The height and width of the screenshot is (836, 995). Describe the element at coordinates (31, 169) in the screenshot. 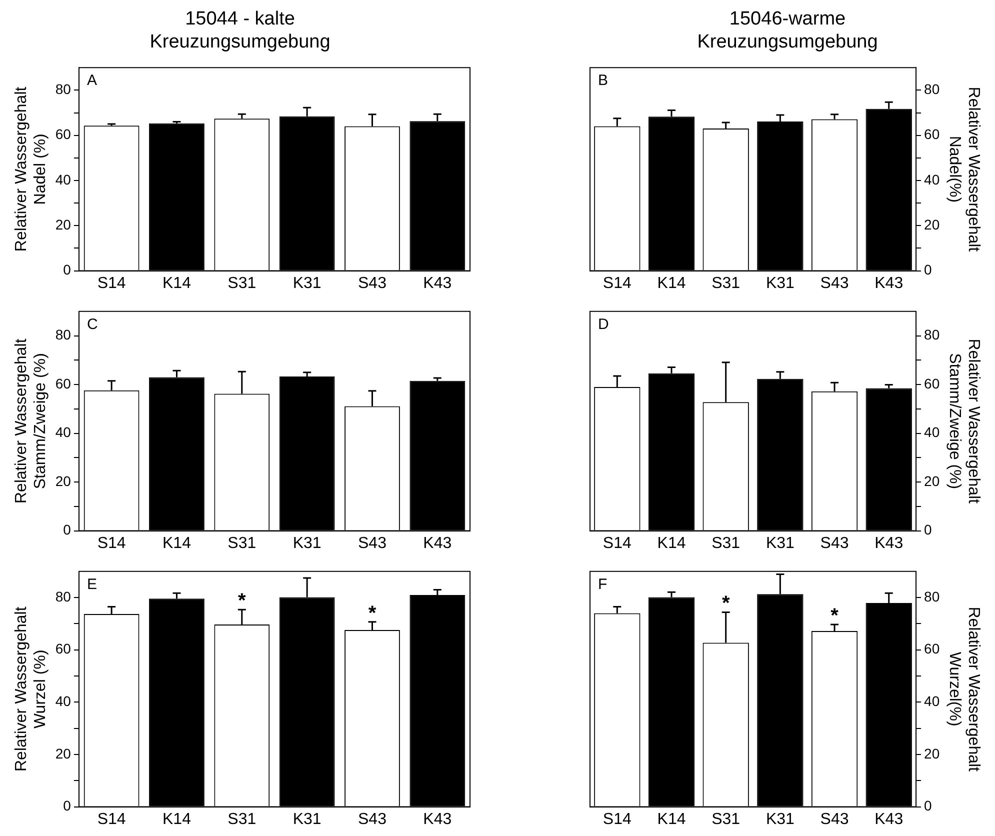

I see `y-axis-title: Relativer Wassergehalt Nadel (%)` at that location.